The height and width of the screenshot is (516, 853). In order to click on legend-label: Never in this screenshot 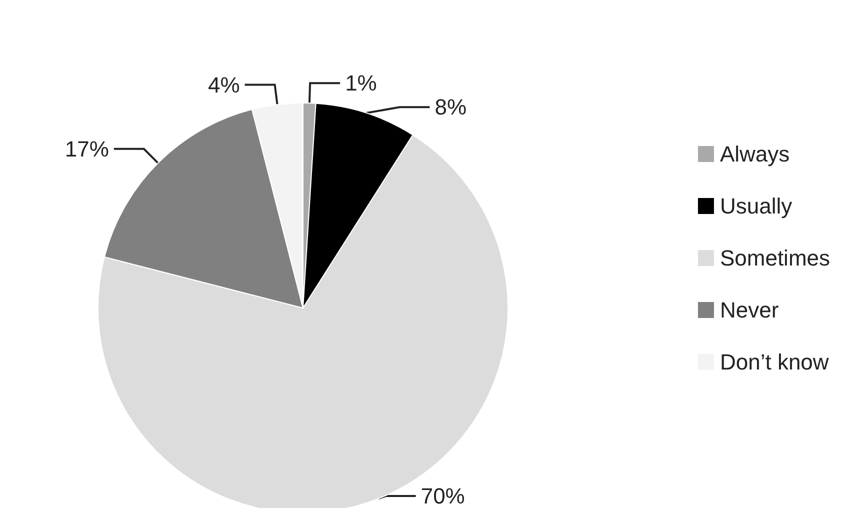, I will do `click(749, 310)`.